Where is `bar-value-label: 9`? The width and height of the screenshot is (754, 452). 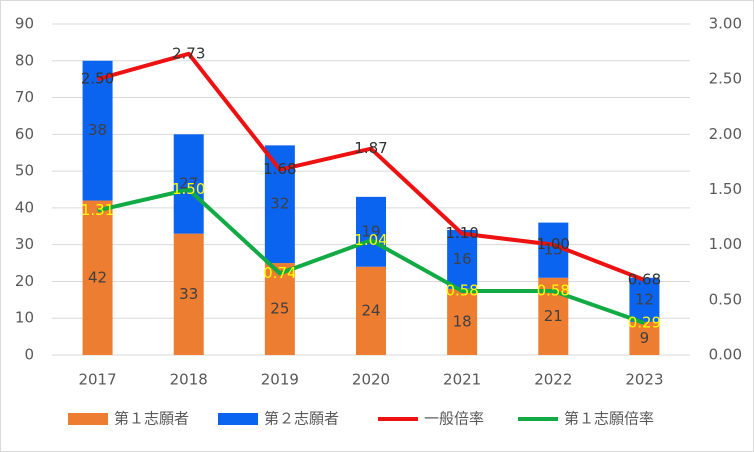 bar-value-label: 9 is located at coordinates (645, 338).